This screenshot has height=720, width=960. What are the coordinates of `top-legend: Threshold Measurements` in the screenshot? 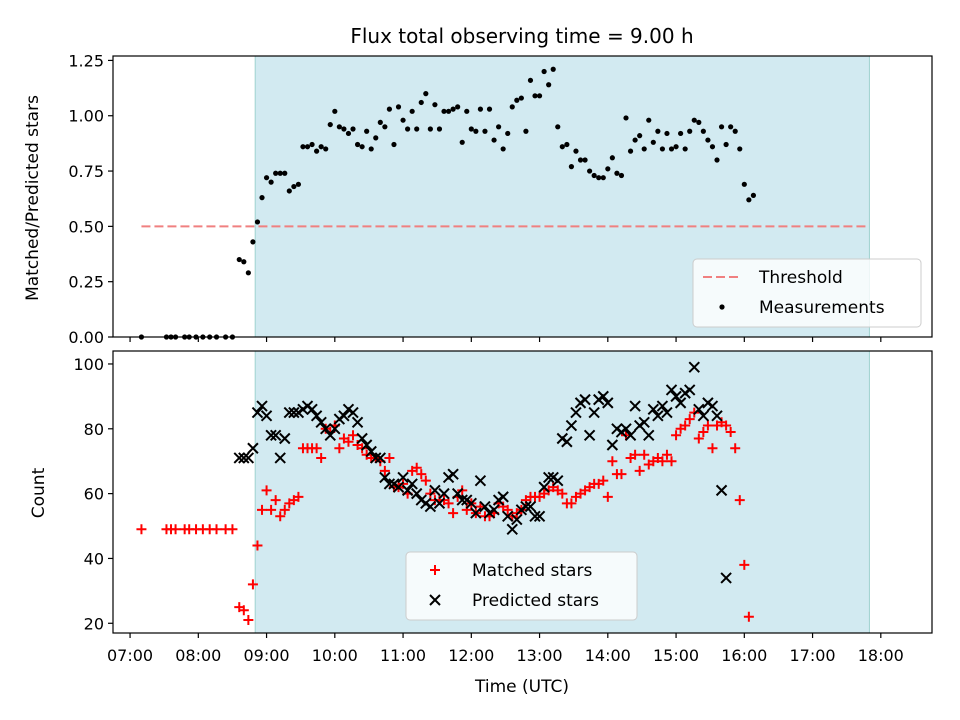 It's located at (807, 293).